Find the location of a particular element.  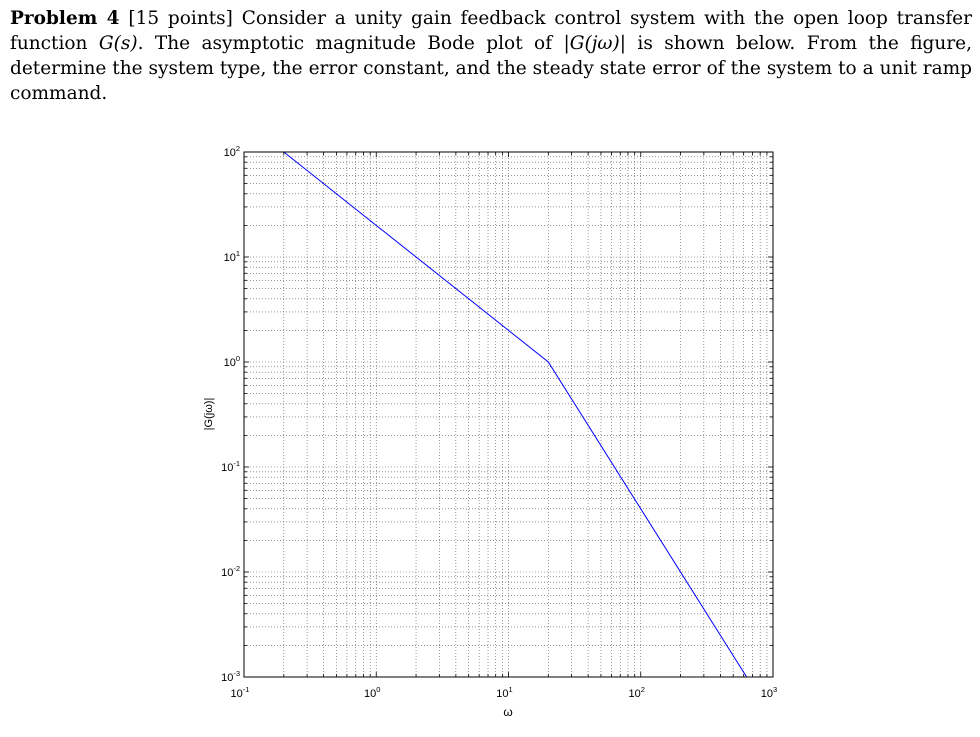

problem-heading: Problem 4 is located at coordinates (65, 18).